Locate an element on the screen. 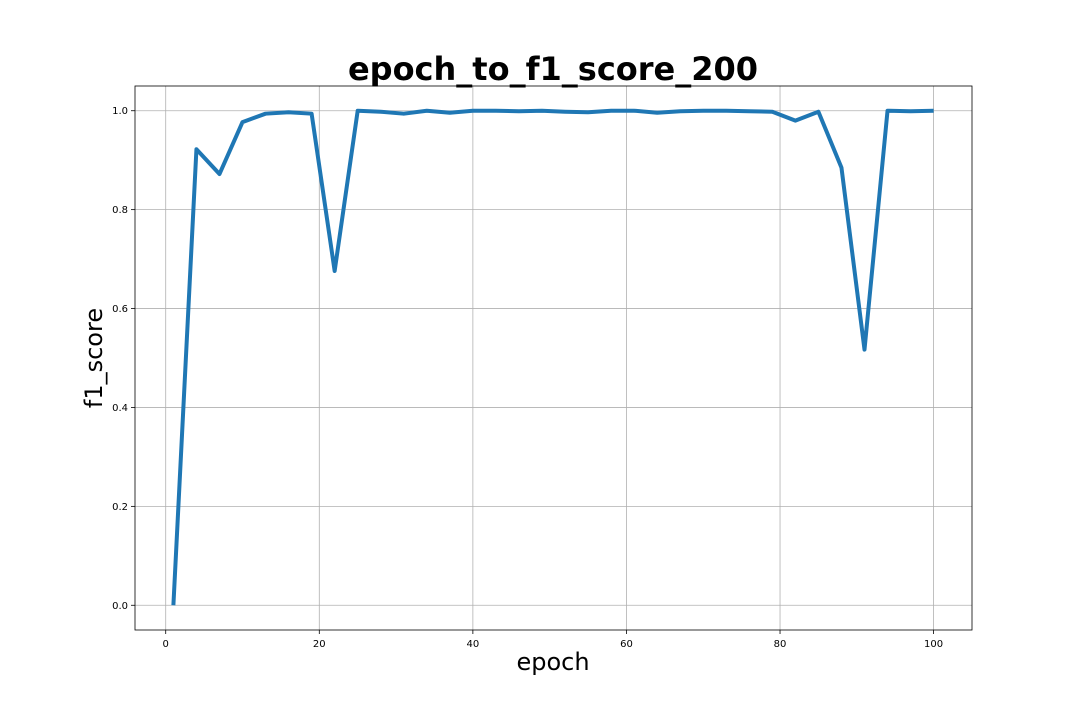 Image resolution: width=1080 pixels, height=720 pixels. x-tick-label: 80 is located at coordinates (780, 644).